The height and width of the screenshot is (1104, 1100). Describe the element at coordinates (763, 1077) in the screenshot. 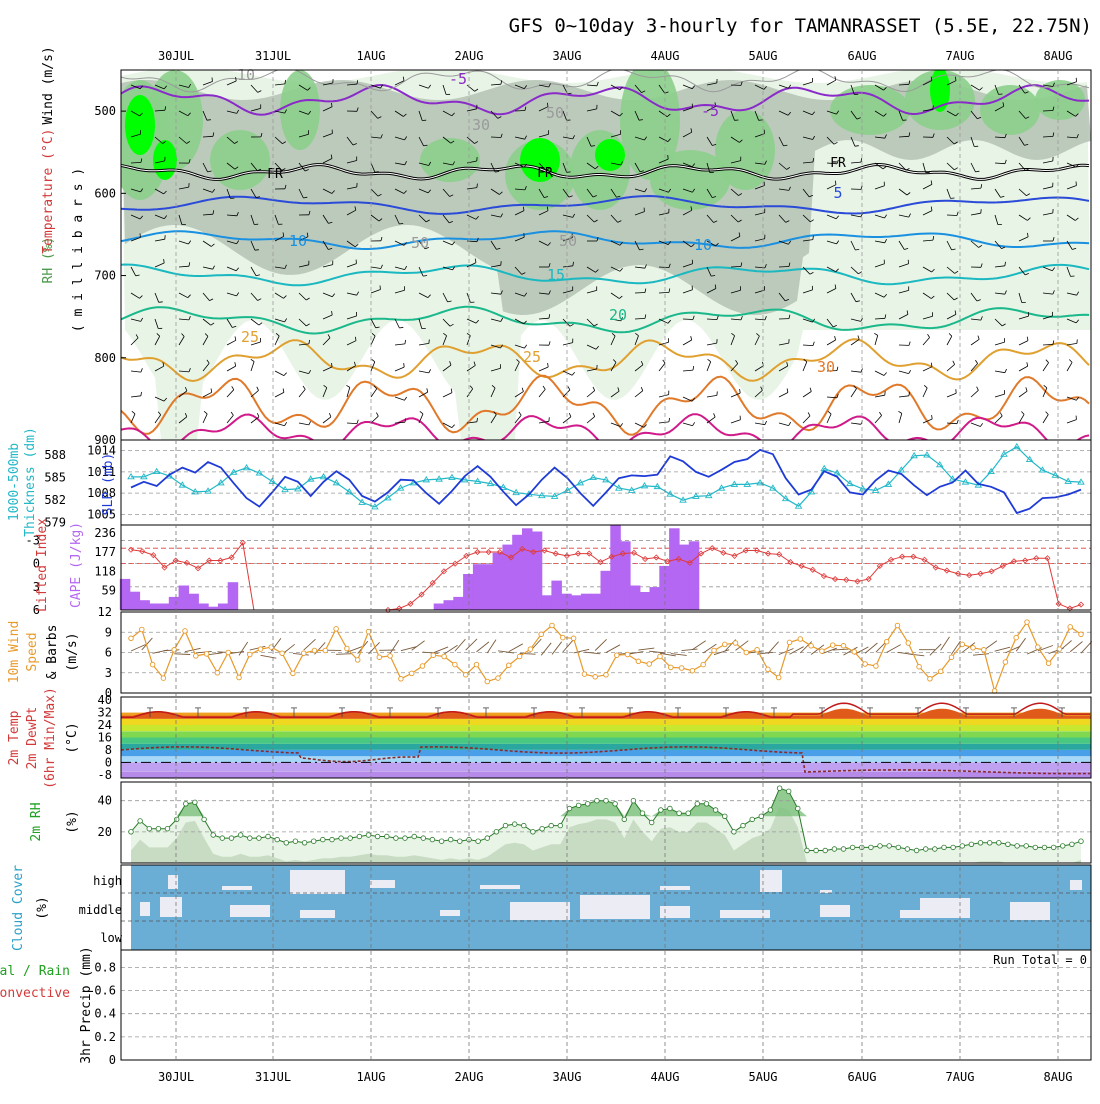

I see `bottom-date-6: 5AUG` at that location.